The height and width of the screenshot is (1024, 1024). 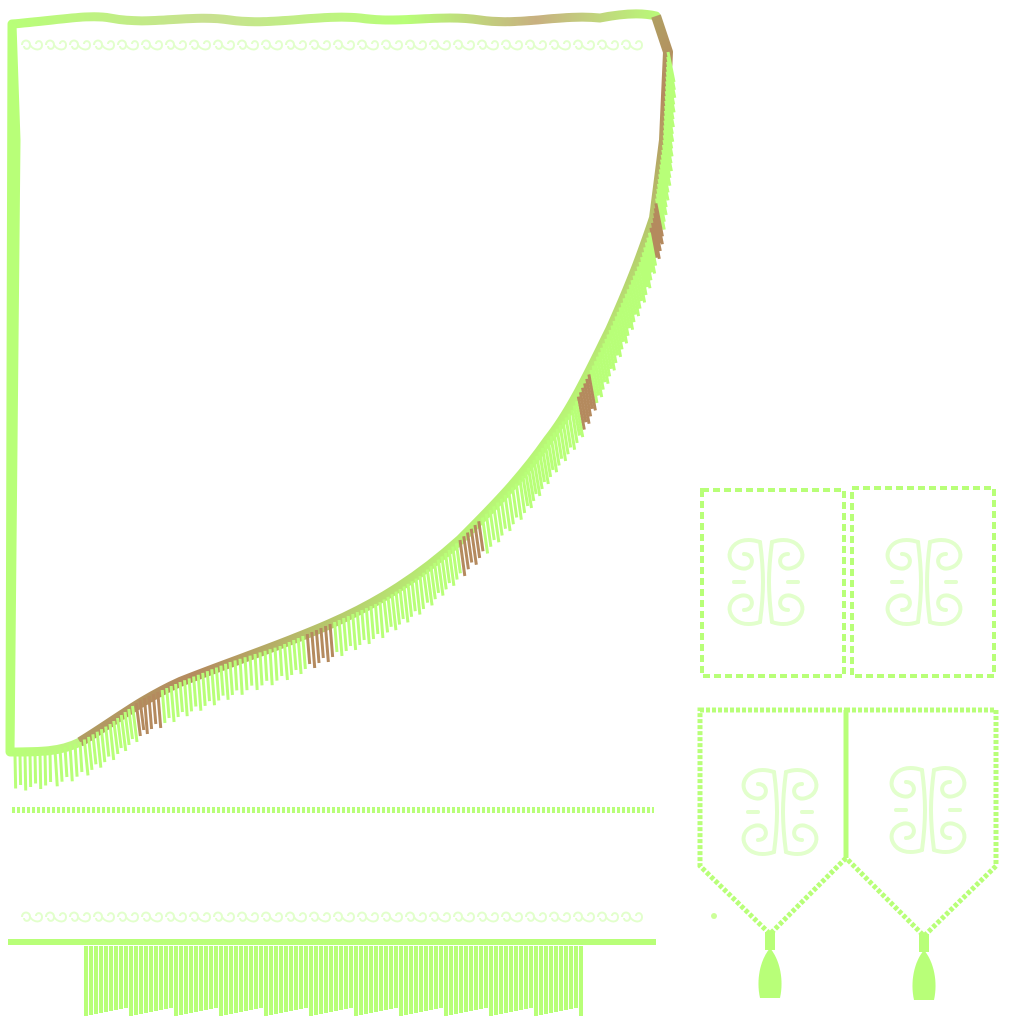 I want to click on tassel-left, so click(x=770, y=965).